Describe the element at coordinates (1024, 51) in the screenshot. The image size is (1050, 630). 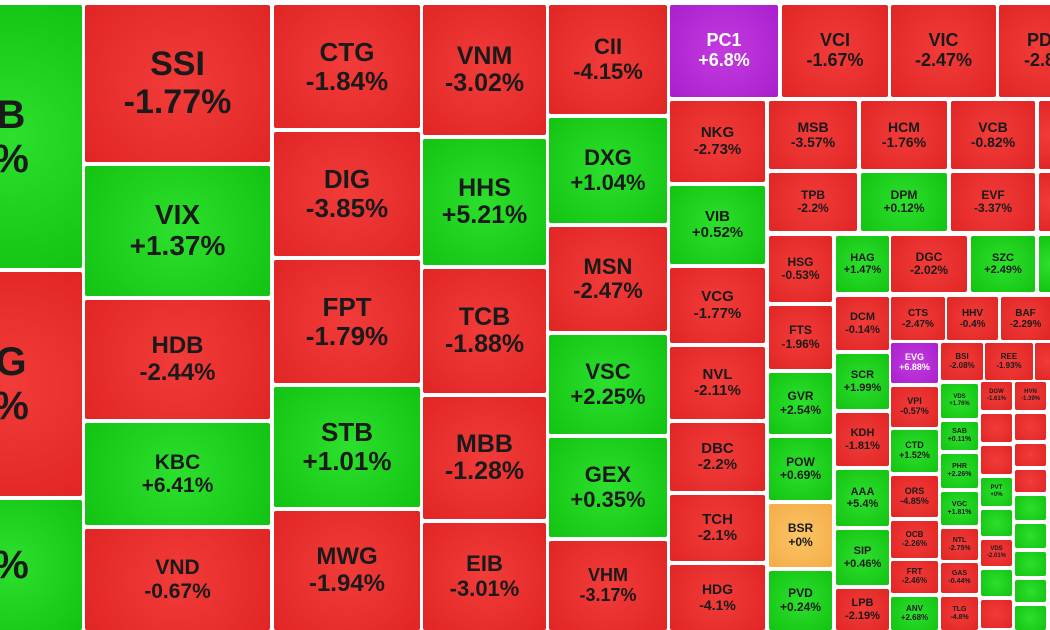
I see `stock-tile: PD-2.8` at that location.